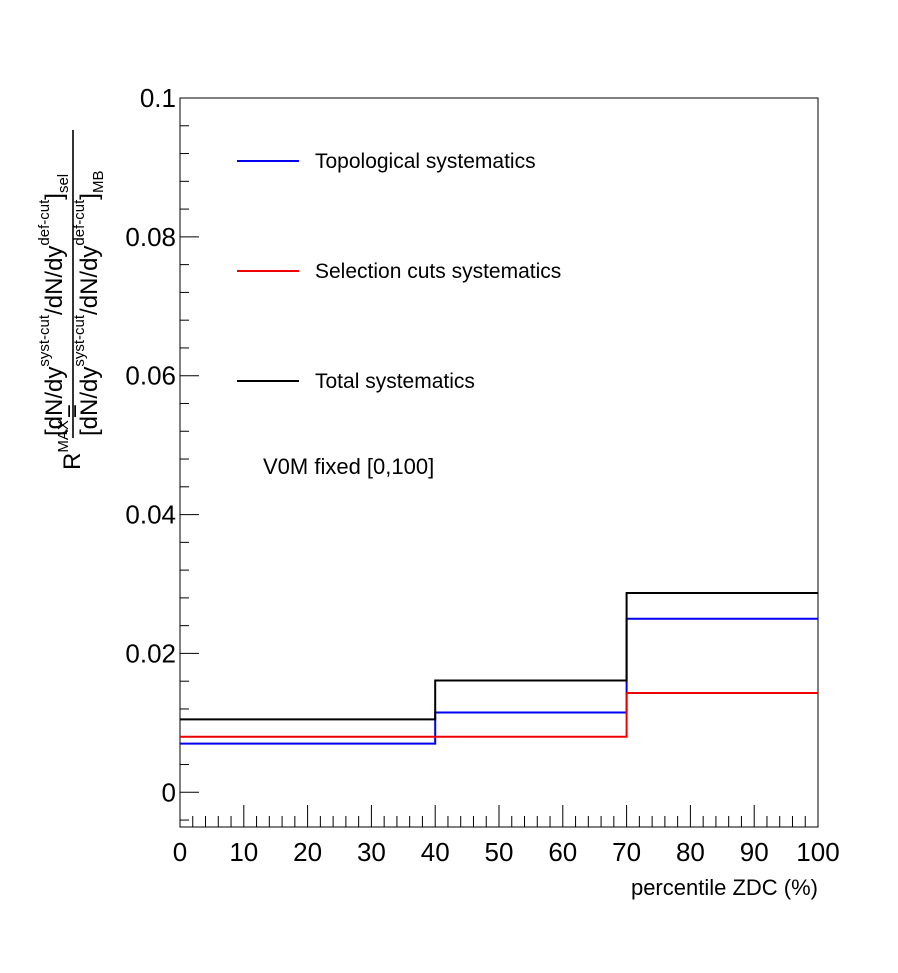 This screenshot has width=898, height=973. Describe the element at coordinates (54, 305) in the screenshot. I see `y-title-numerator: [dN/dysyst-cut/dN/dydef-cut]sel` at that location.